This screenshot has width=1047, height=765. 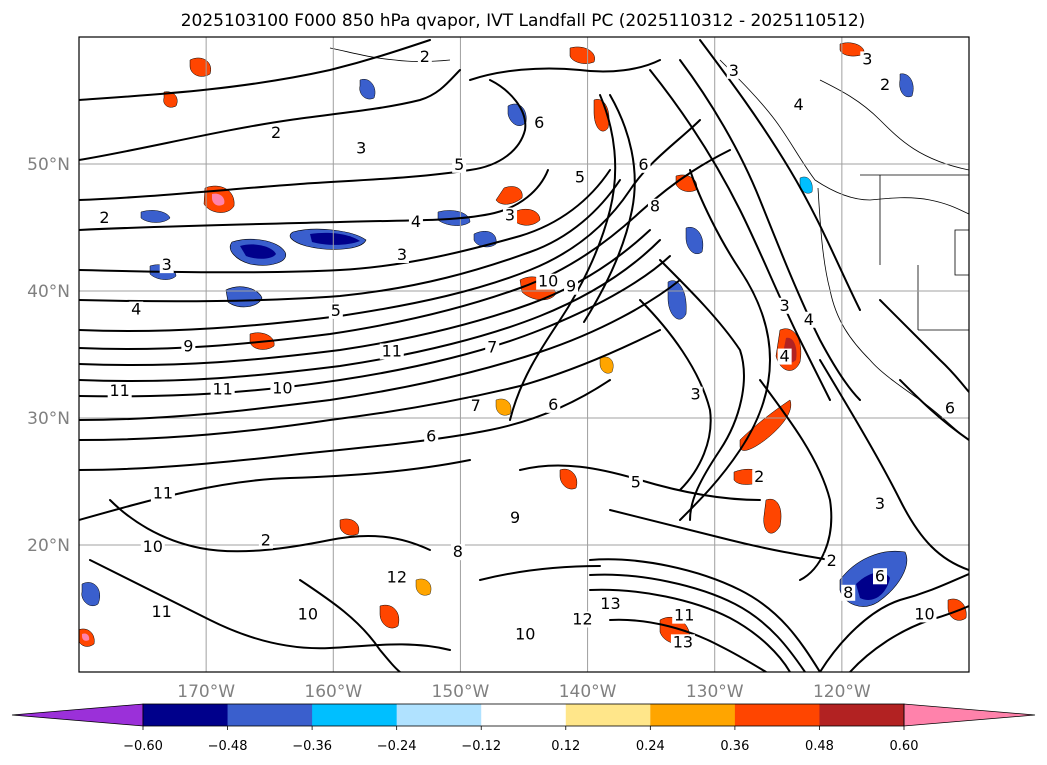 I want to click on longitude-tick-label: 140°W, so click(x=588, y=692).